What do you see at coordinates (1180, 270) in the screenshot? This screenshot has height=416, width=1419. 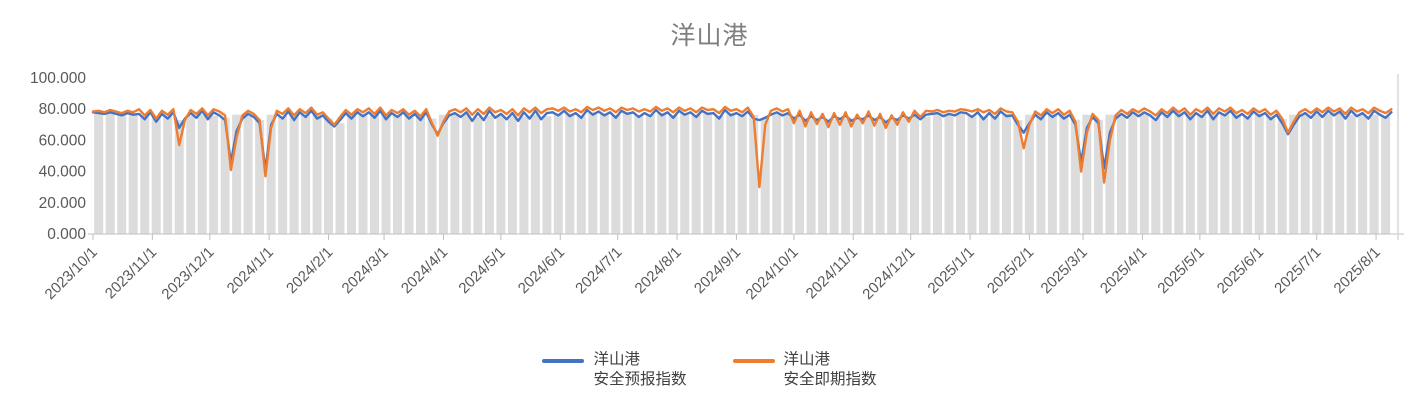 I see `x-axis-label: 2025/5/1` at bounding box center [1180, 270].